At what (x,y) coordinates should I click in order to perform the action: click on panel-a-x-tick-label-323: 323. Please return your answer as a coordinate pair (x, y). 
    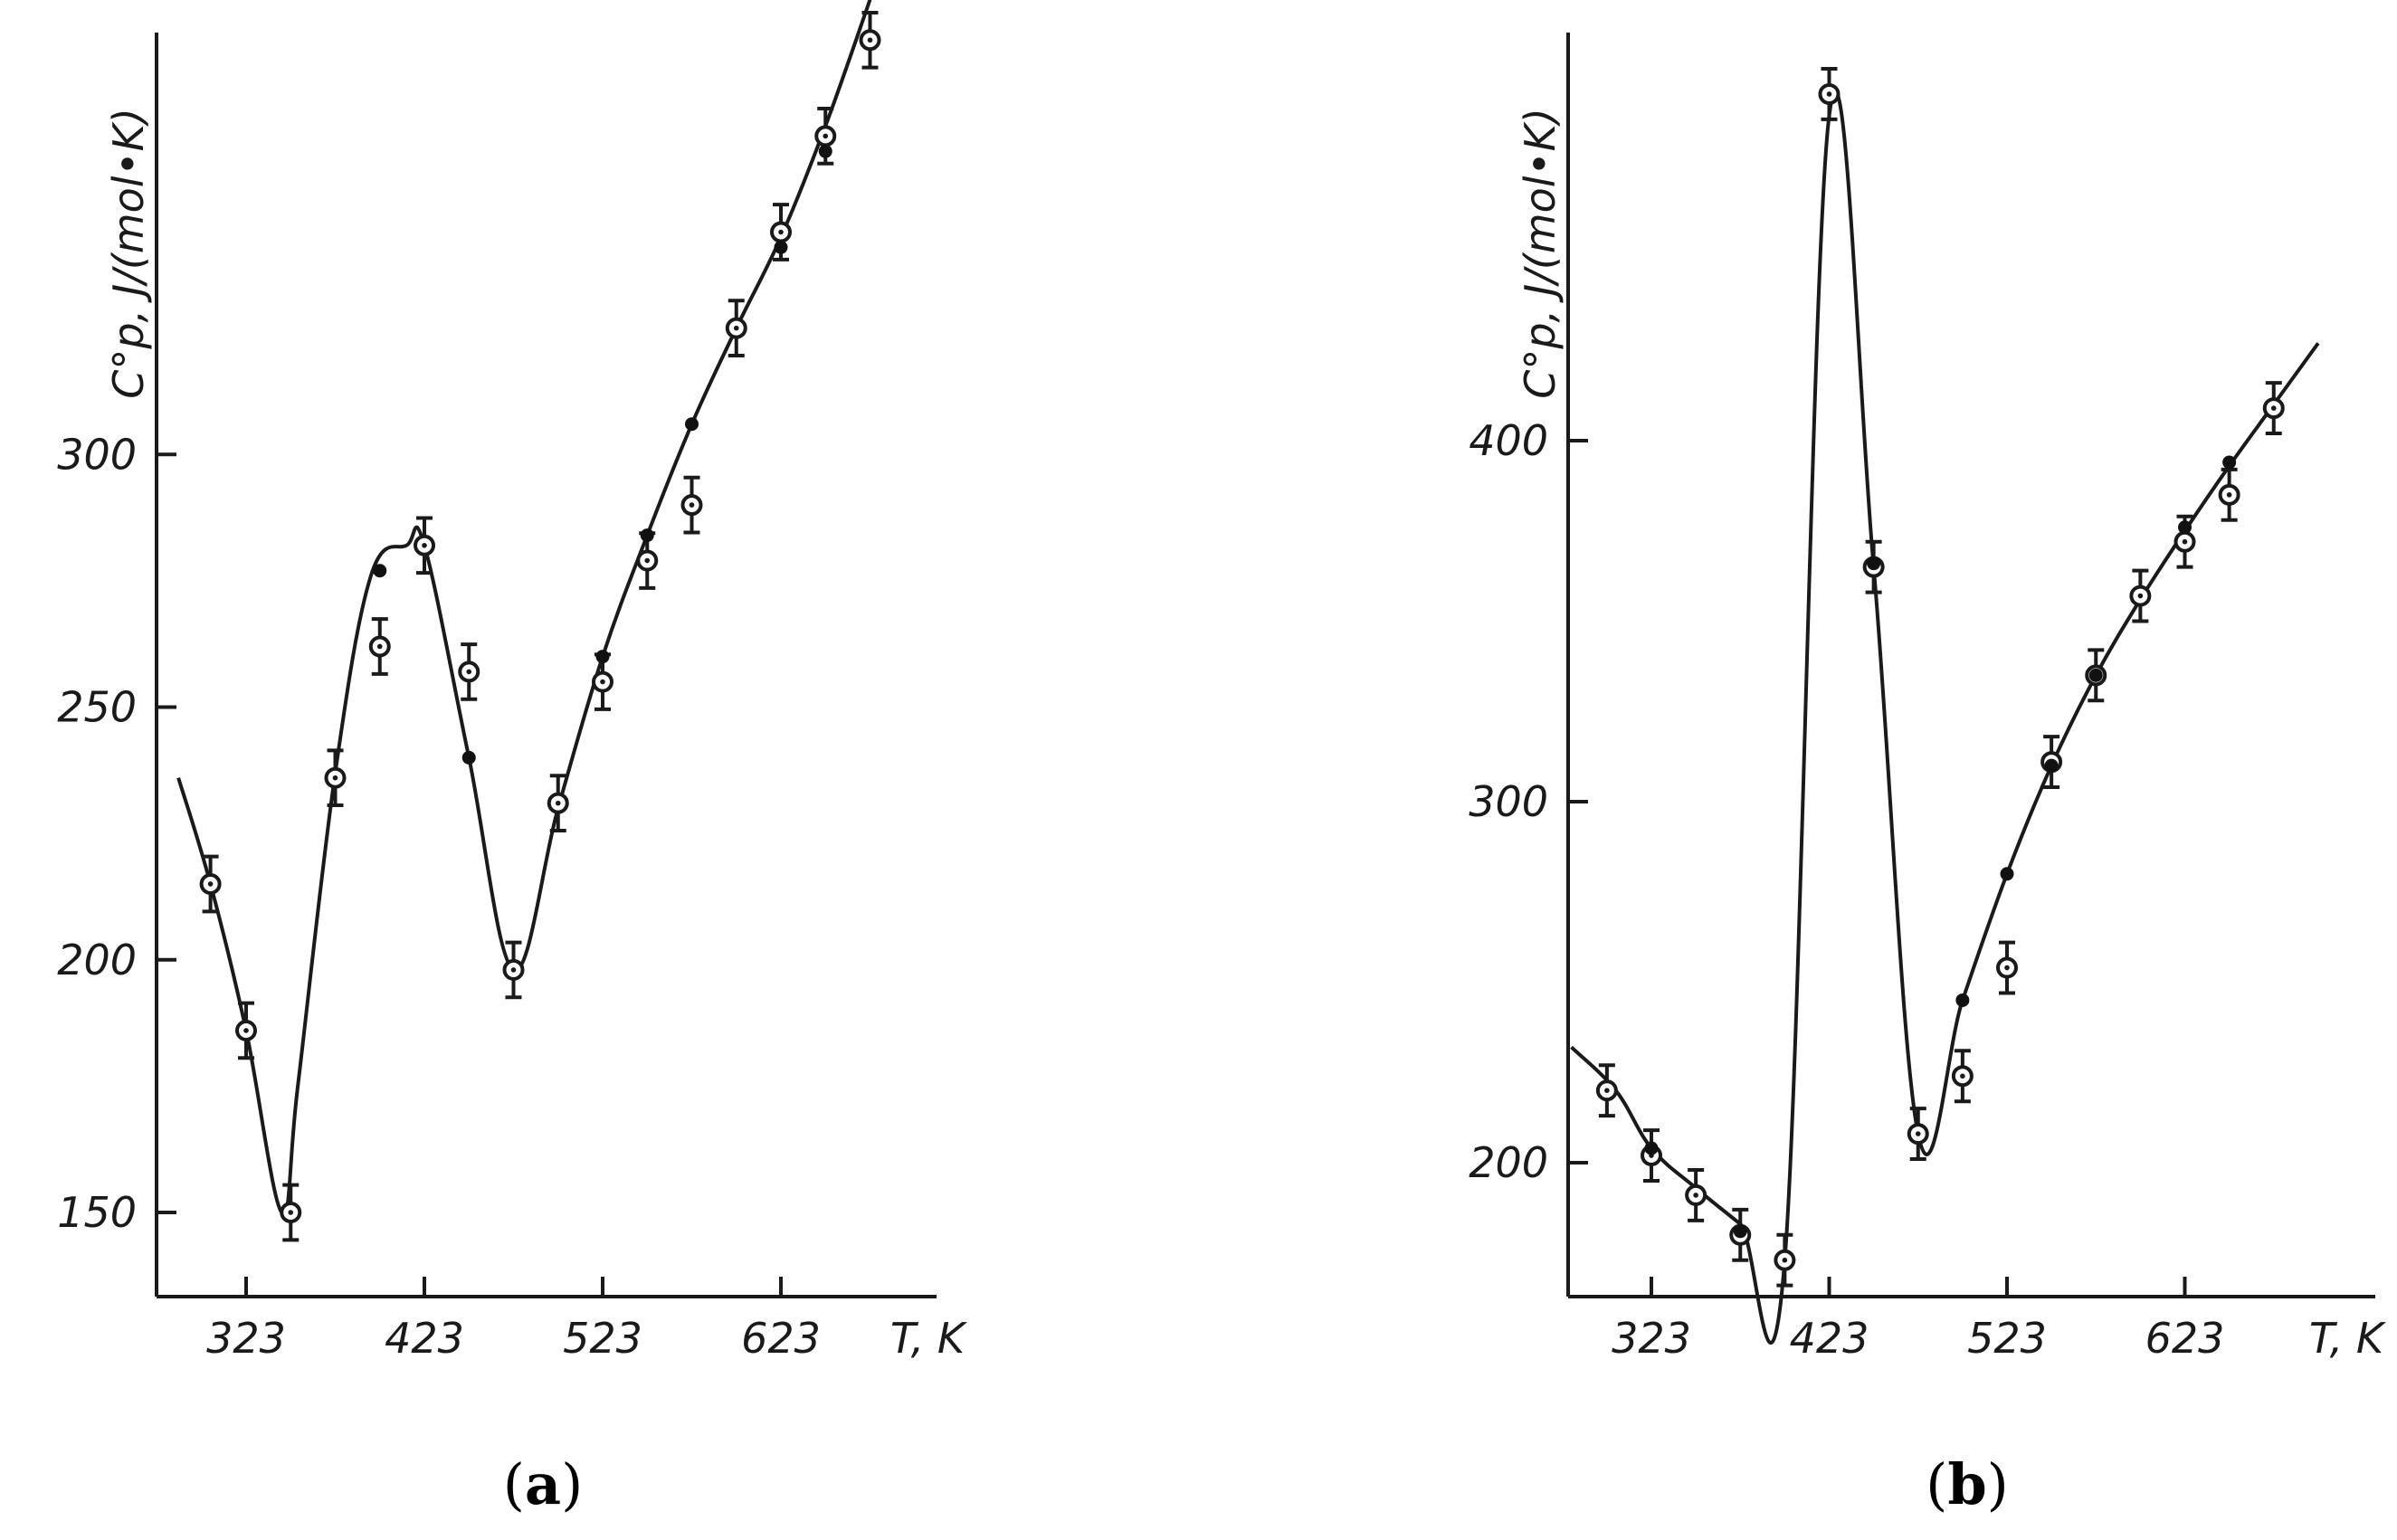
    Looking at the image, I should click on (246, 1339).